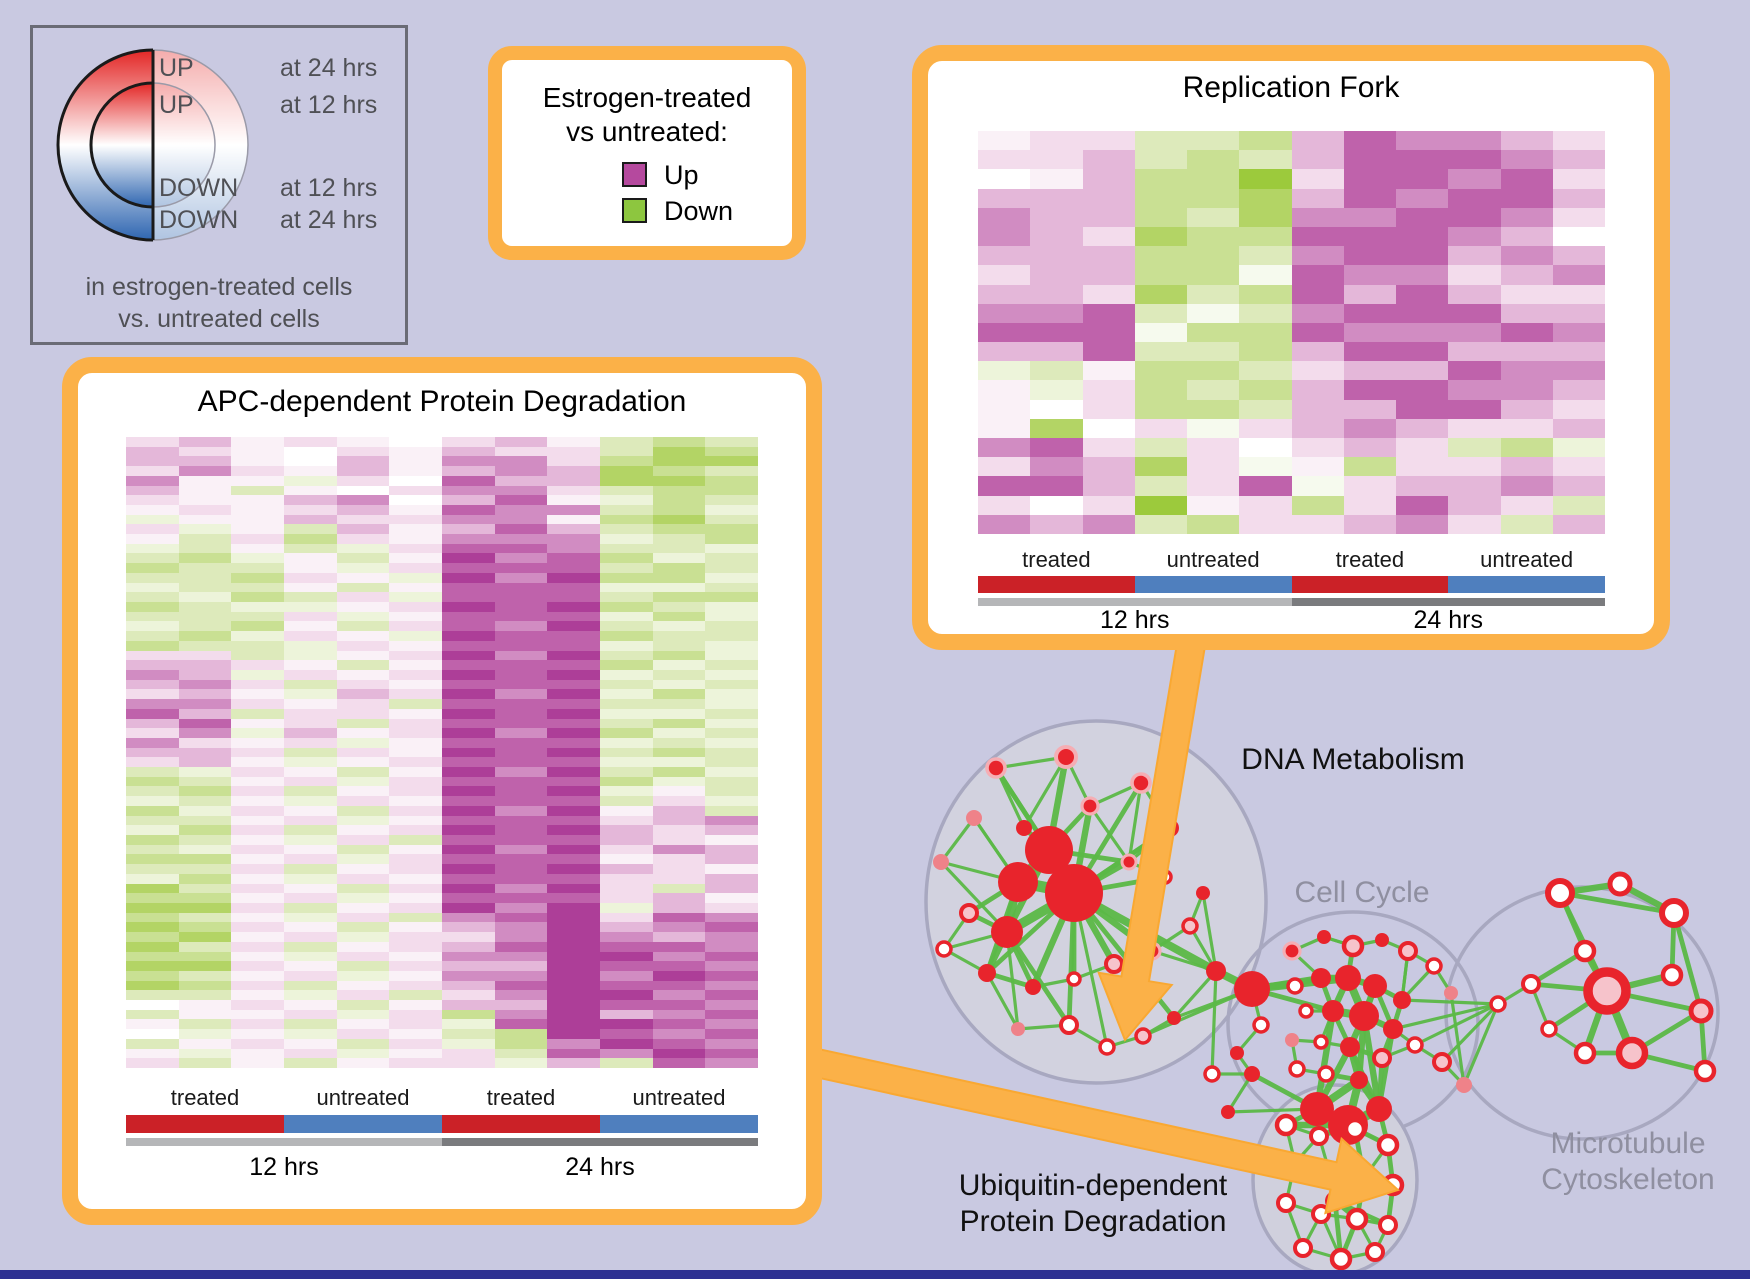  I want to click on treated-bar-segment, so click(1370, 584).